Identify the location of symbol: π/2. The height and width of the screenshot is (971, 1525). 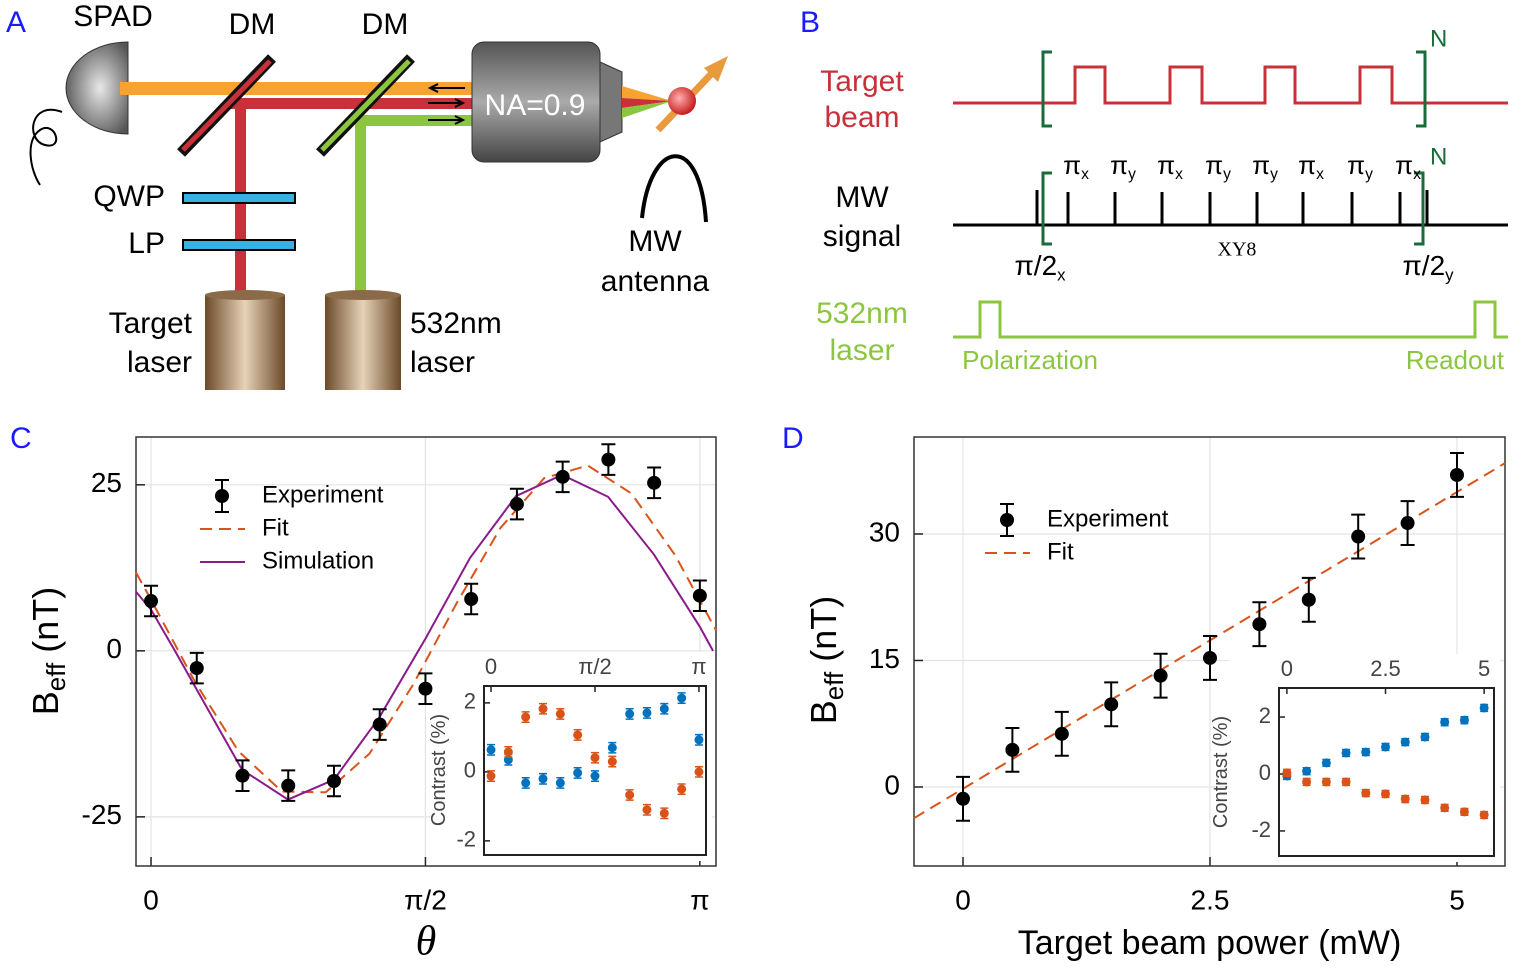
(1035, 265).